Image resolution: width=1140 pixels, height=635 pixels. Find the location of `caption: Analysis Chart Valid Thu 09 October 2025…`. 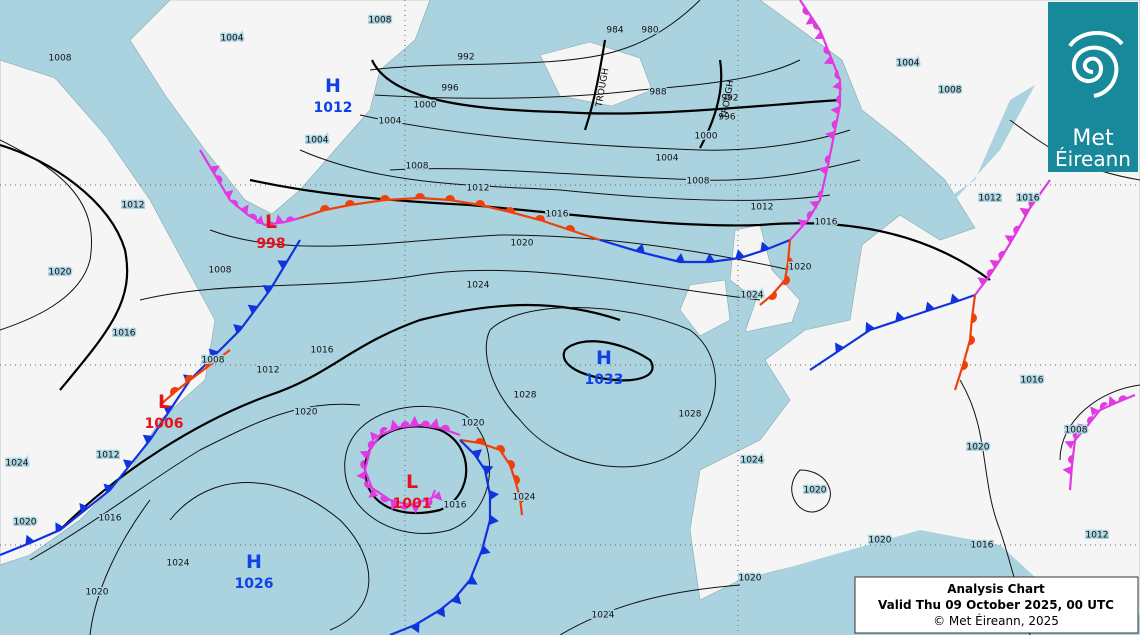

caption: Analysis Chart Valid Thu 09 October 2025… is located at coordinates (996, 605).